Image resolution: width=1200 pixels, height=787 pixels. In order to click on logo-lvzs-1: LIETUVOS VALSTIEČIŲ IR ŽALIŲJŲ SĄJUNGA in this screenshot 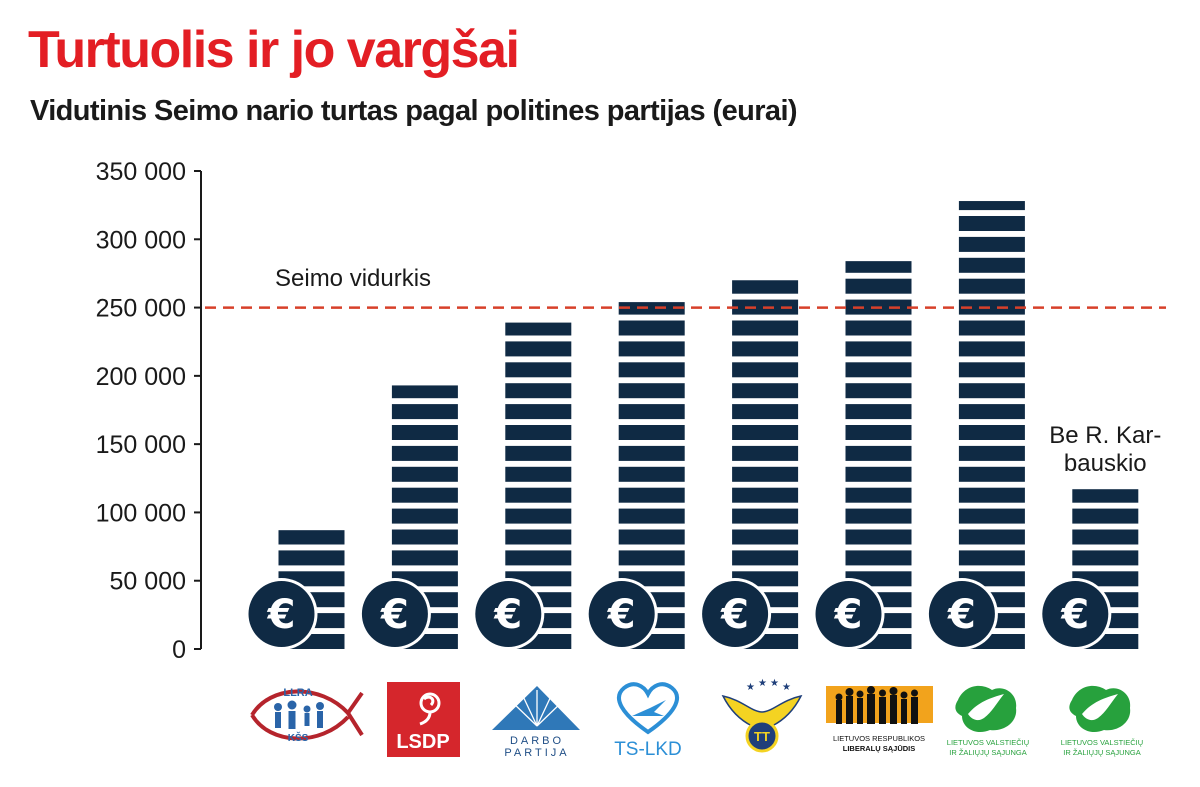, I will do `click(988, 721)`.